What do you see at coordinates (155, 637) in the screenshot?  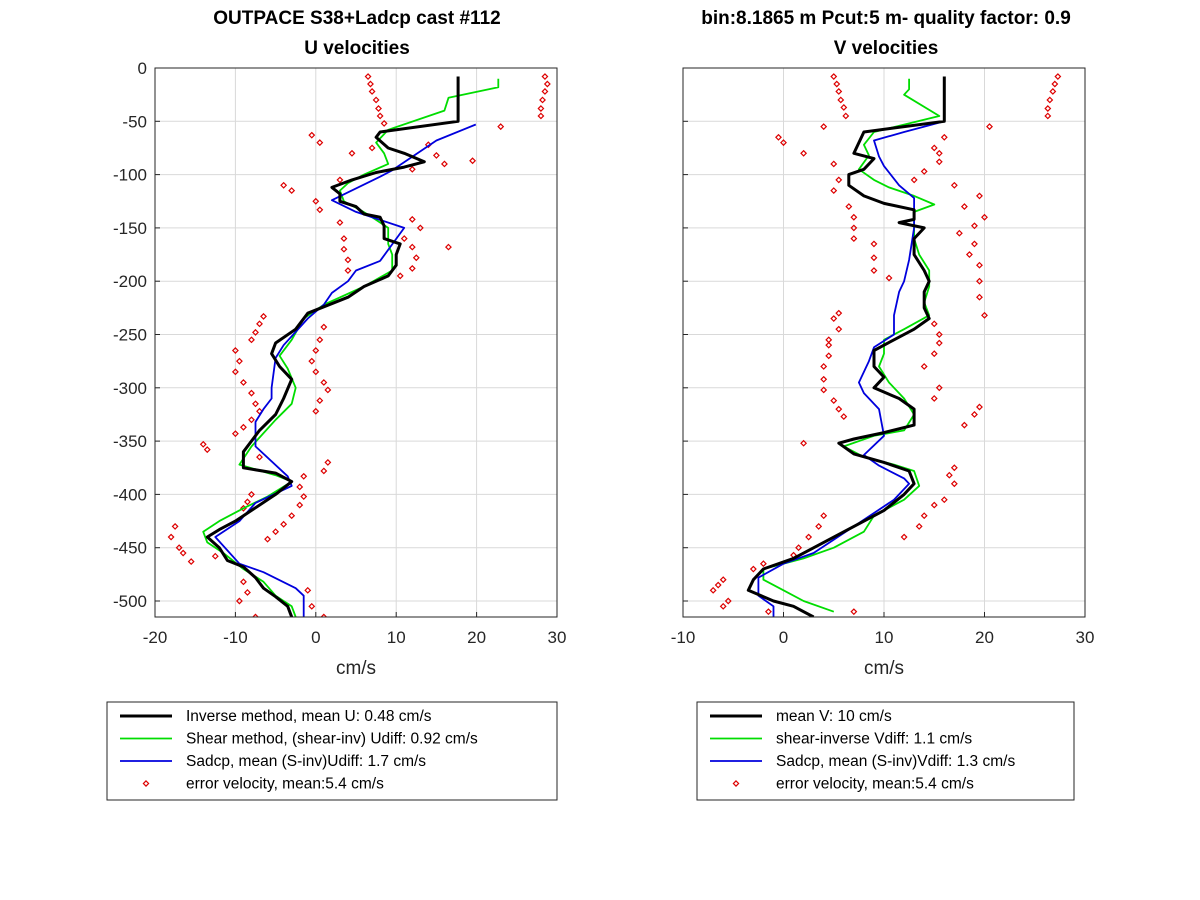 I see `x-tick-label: -20` at bounding box center [155, 637].